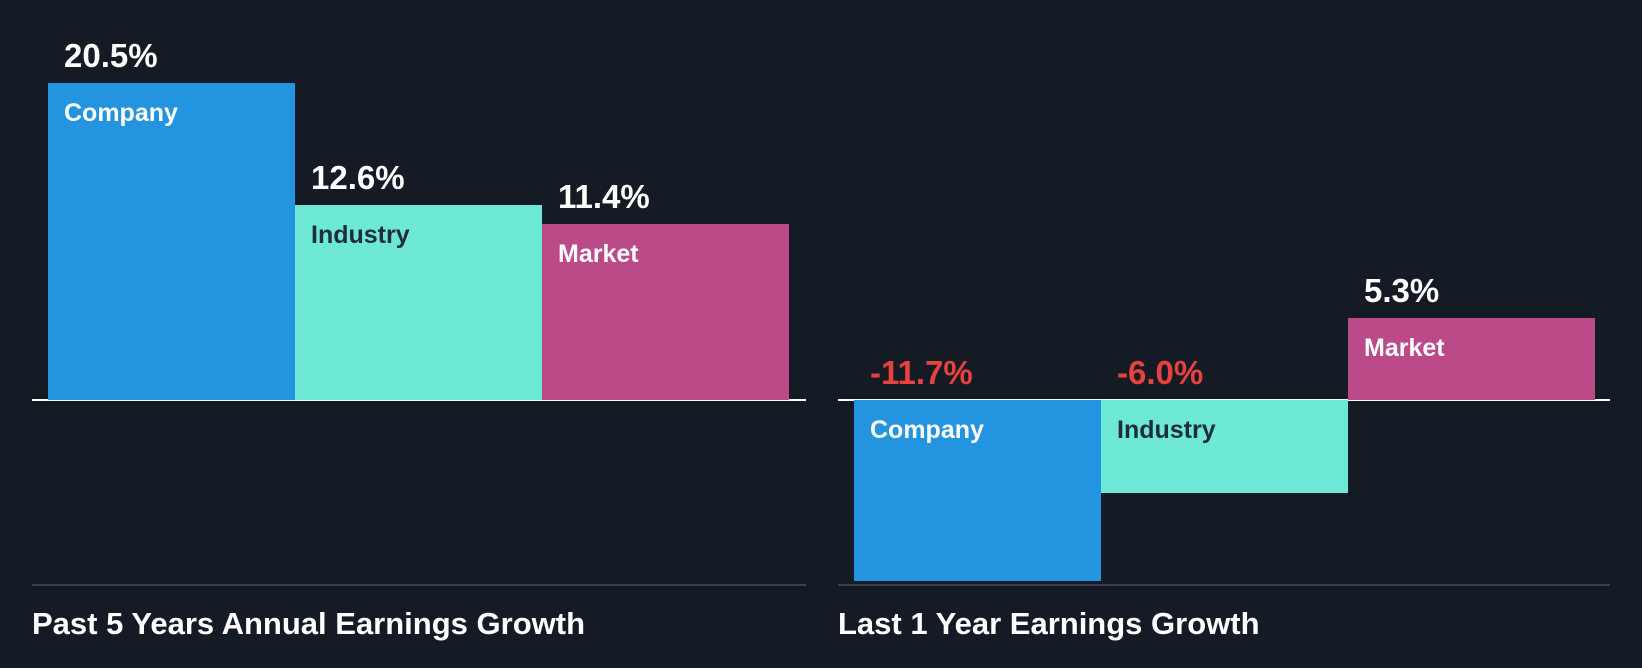 The height and width of the screenshot is (668, 1642). I want to click on panel-title: Past 5 Years Annual Earnings Growth, so click(309, 623).